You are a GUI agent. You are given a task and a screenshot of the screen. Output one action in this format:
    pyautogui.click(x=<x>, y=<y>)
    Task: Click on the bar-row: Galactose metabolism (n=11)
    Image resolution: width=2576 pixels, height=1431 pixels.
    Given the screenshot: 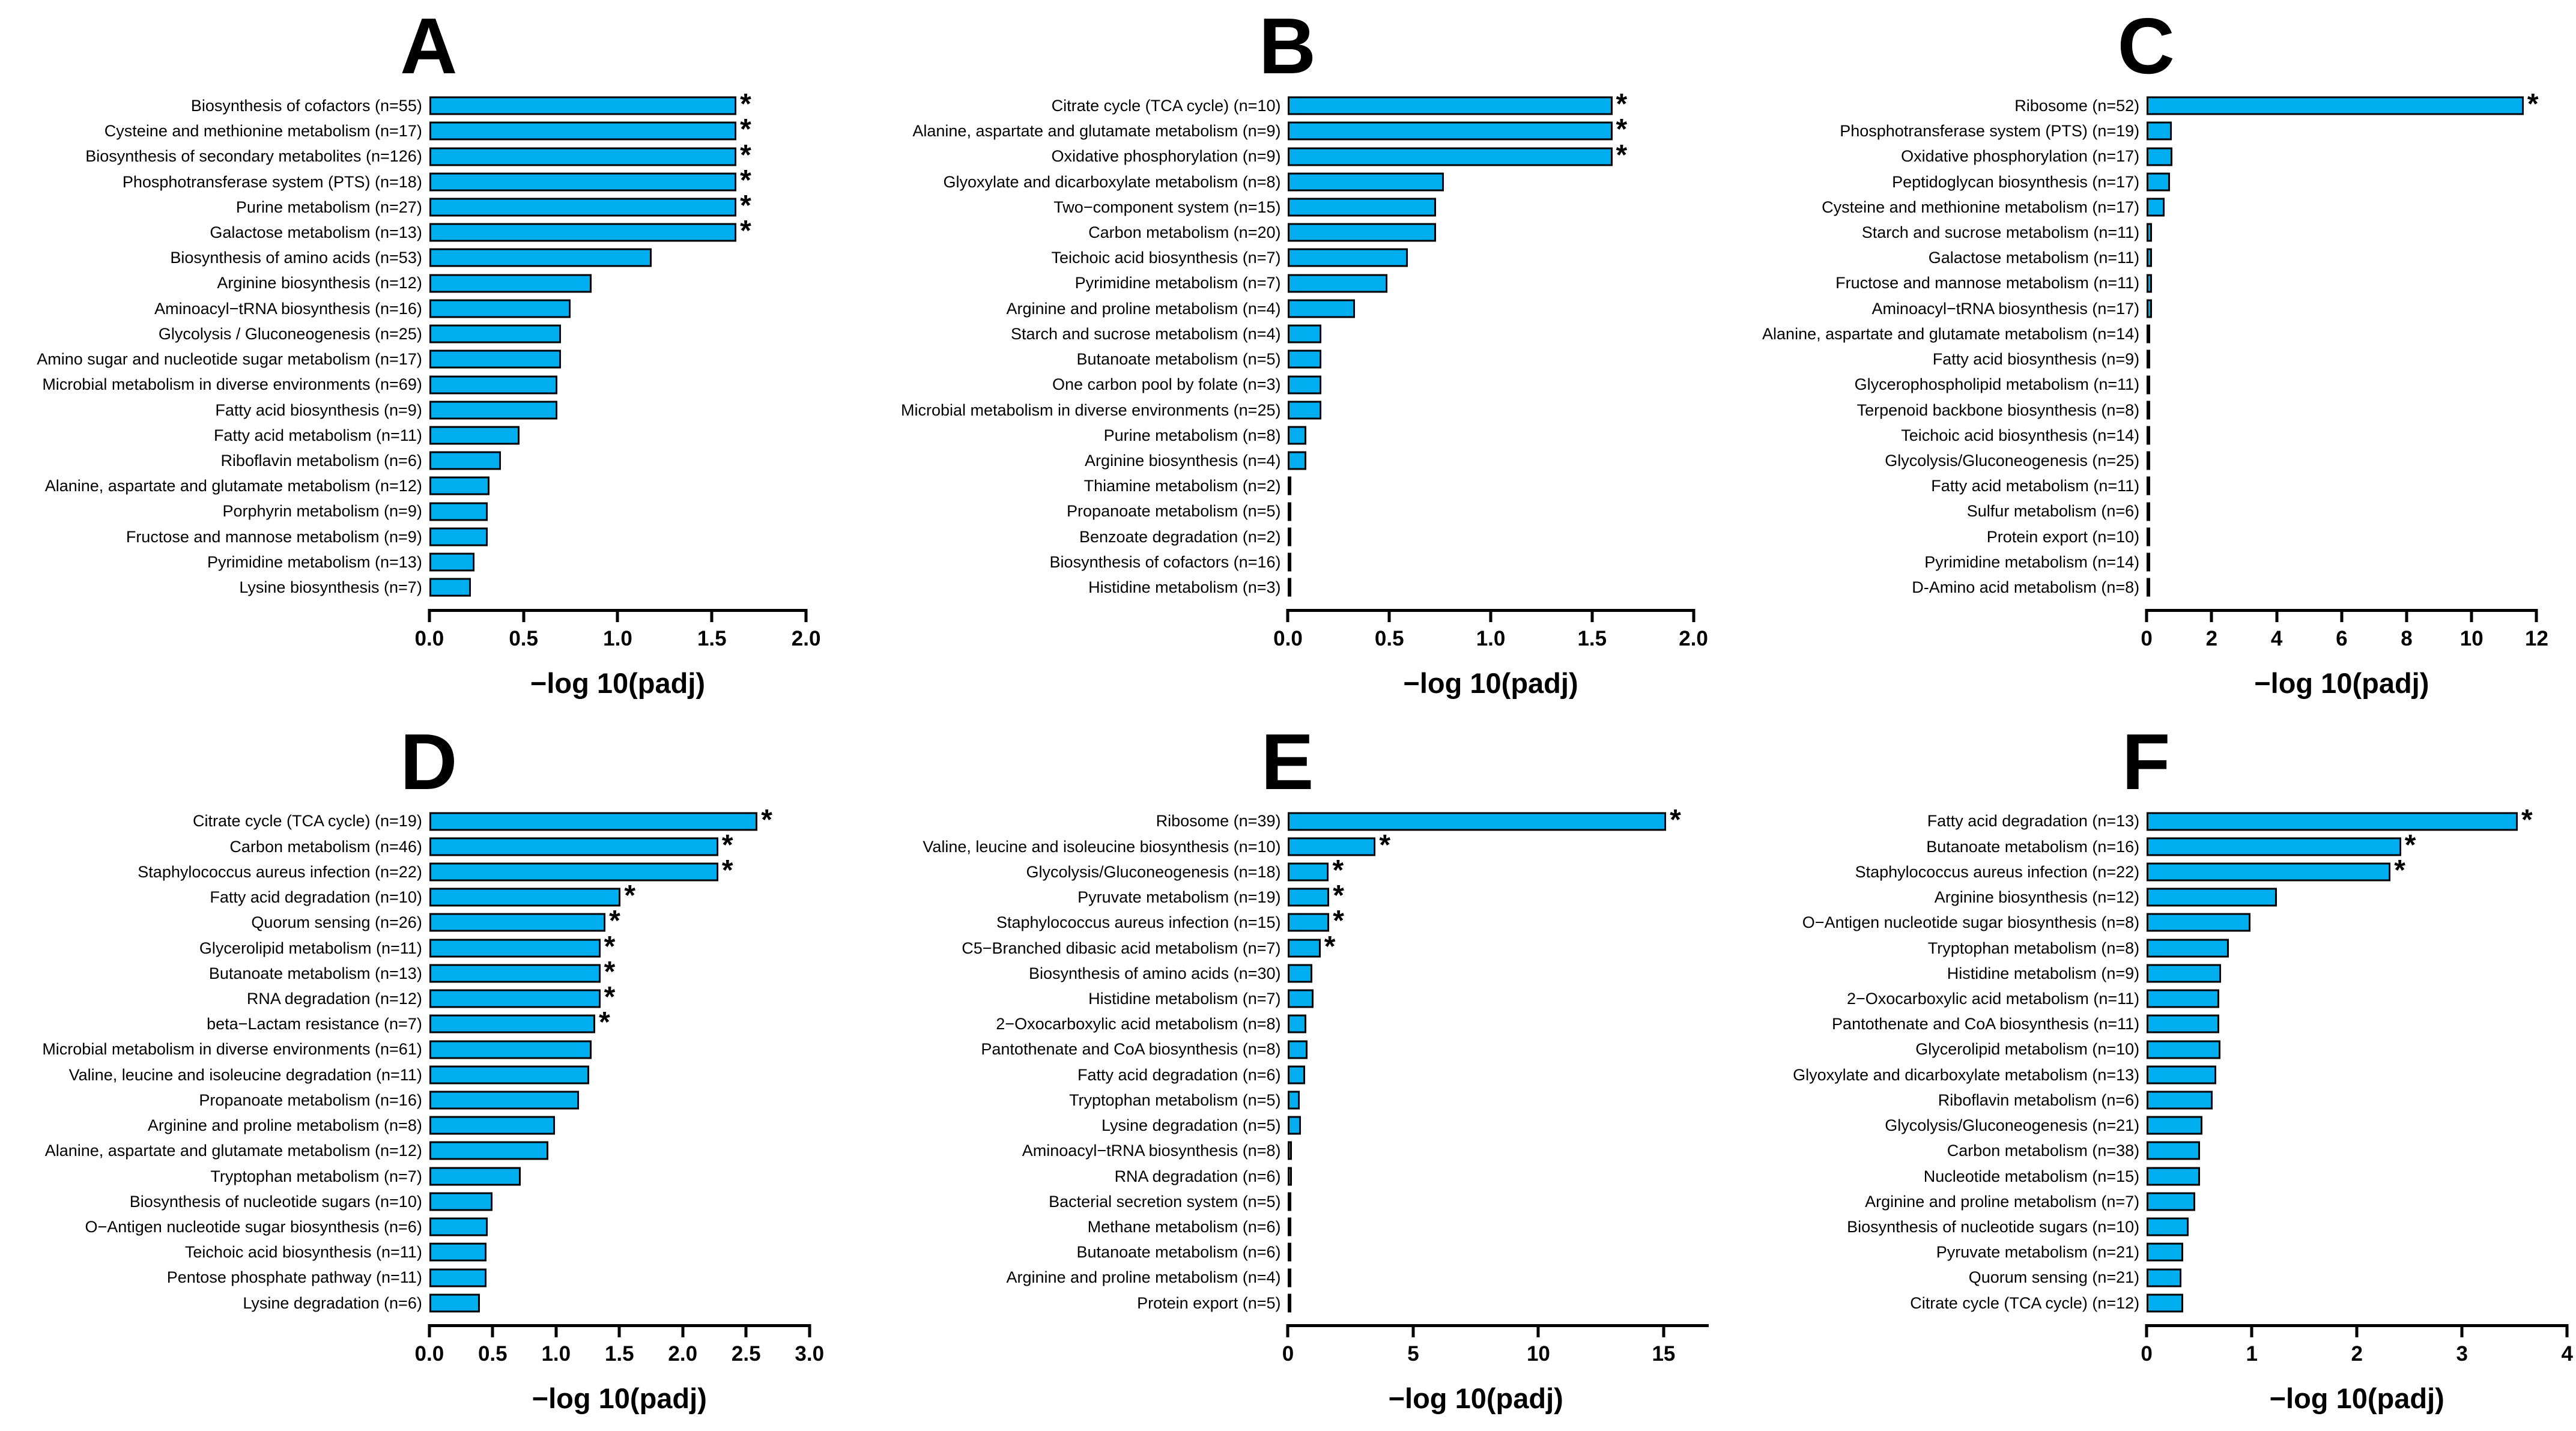 What is the action you would take?
    pyautogui.click(x=2146, y=257)
    